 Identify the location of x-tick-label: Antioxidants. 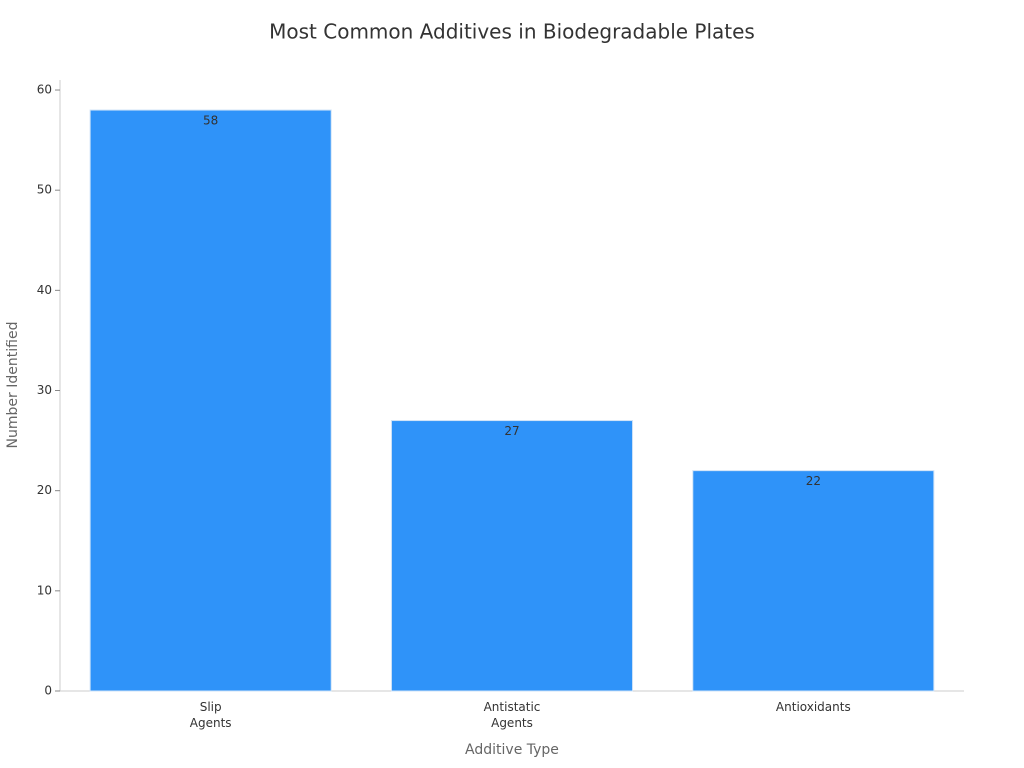
(813, 707).